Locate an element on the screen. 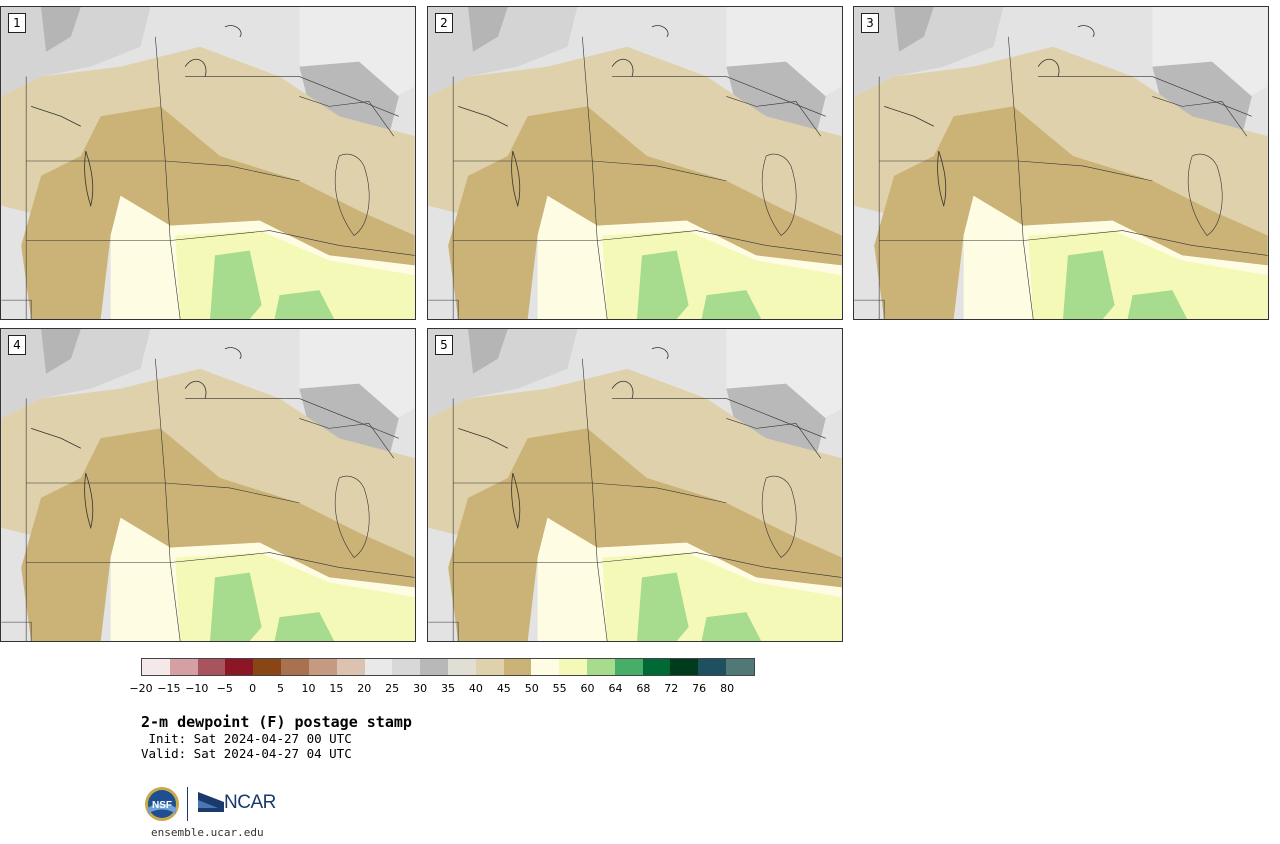  colorbar is located at coordinates (448, 667).